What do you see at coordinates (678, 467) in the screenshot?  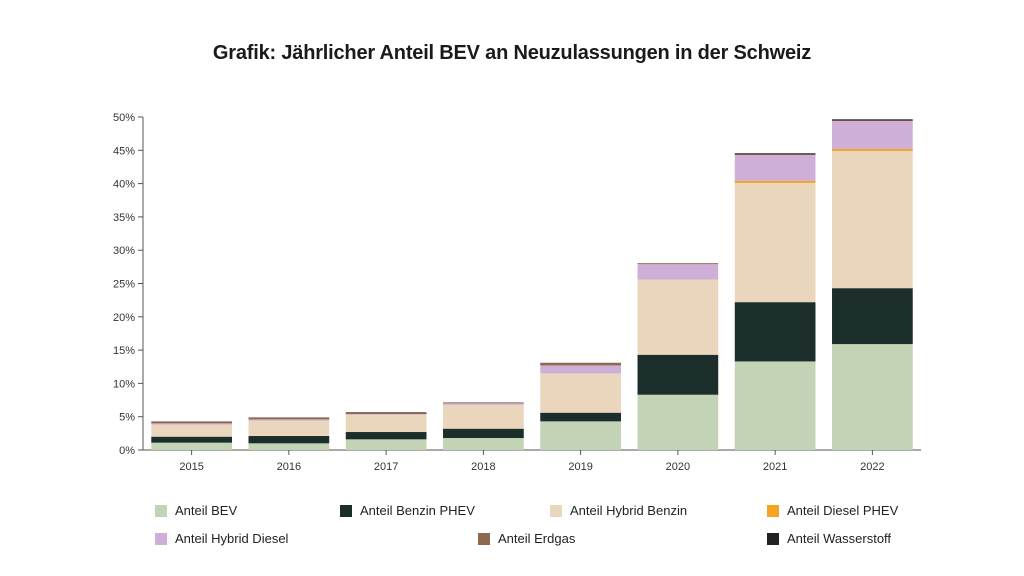 I see `x-tick-label: 2020` at bounding box center [678, 467].